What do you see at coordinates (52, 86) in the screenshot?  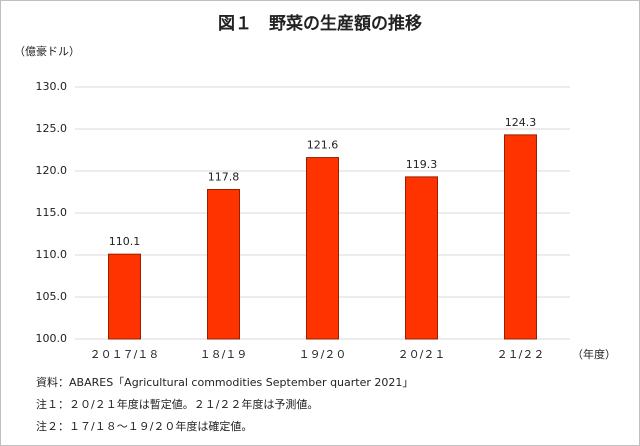 I see `y-tick-label: 130.0` at bounding box center [52, 86].